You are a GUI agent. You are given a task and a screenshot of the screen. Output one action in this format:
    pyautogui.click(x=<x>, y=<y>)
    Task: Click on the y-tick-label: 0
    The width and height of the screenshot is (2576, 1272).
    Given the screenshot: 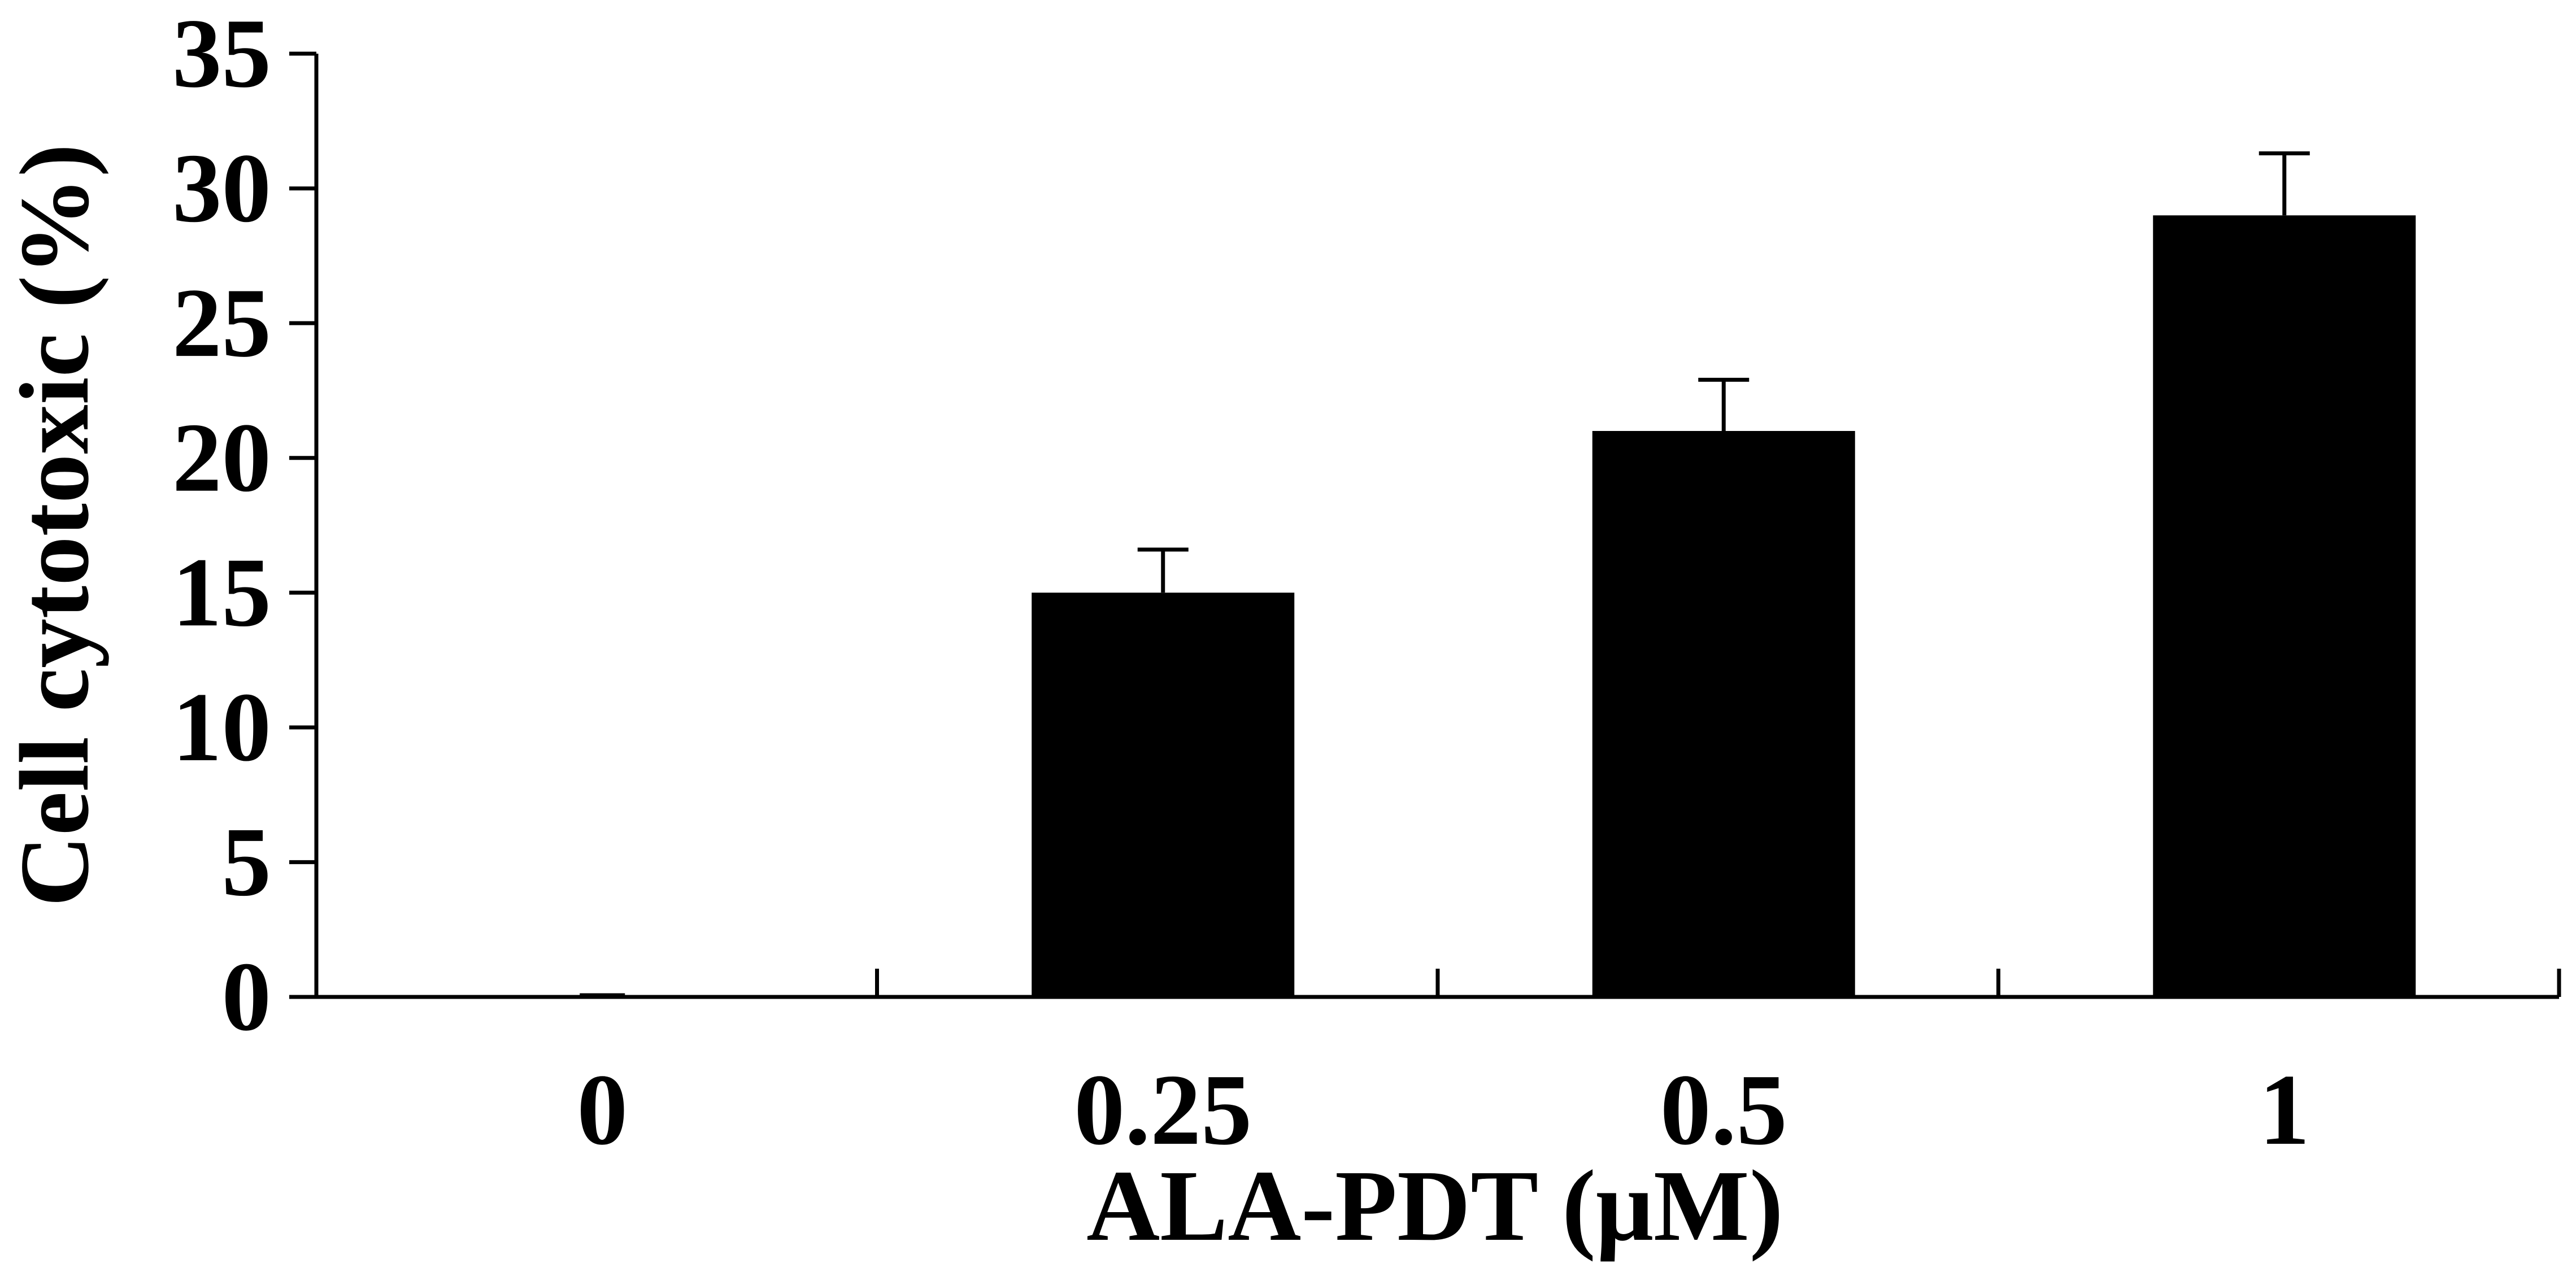 What is the action you would take?
    pyautogui.click(x=247, y=997)
    